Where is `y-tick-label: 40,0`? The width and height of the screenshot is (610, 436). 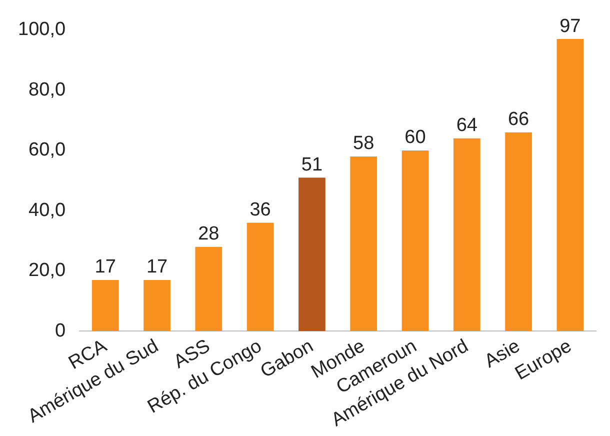
y-tick-label: 40,0 is located at coordinates (47, 210).